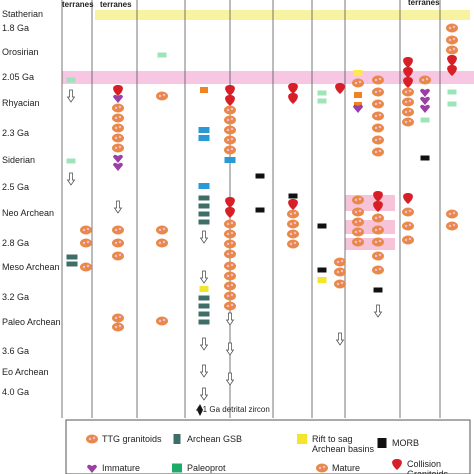 The width and height of the screenshot is (474, 474). What do you see at coordinates (16, 297) in the screenshot?
I see `time-label: 3.2 Ga` at bounding box center [16, 297].